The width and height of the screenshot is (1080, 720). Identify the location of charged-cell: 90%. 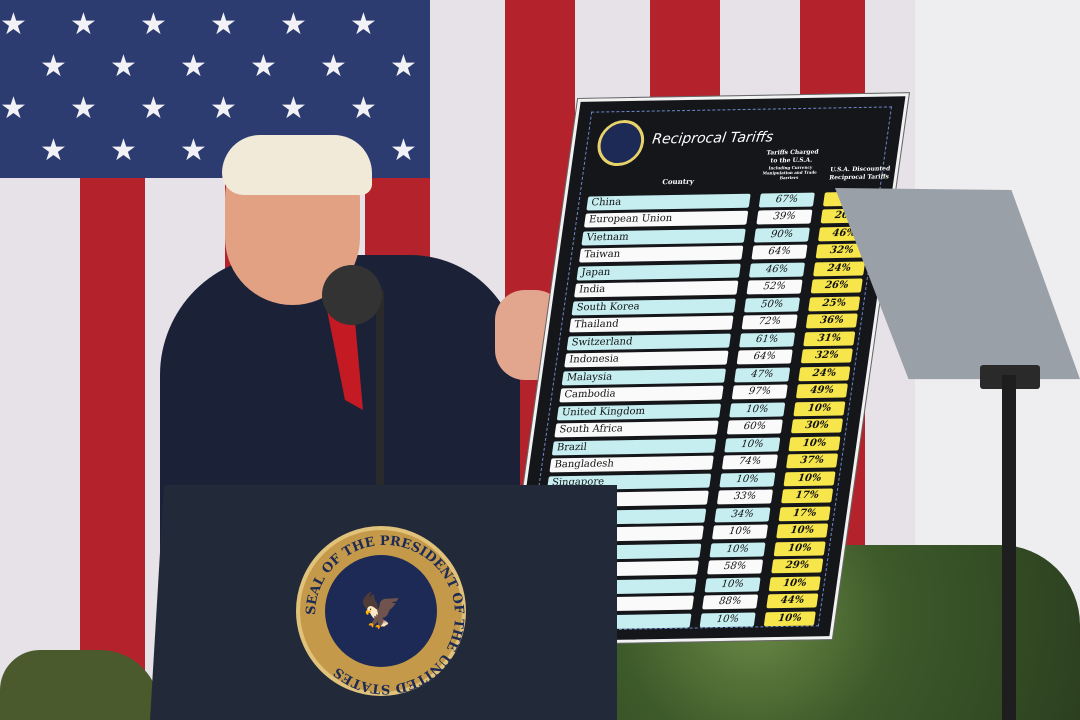
(781, 235).